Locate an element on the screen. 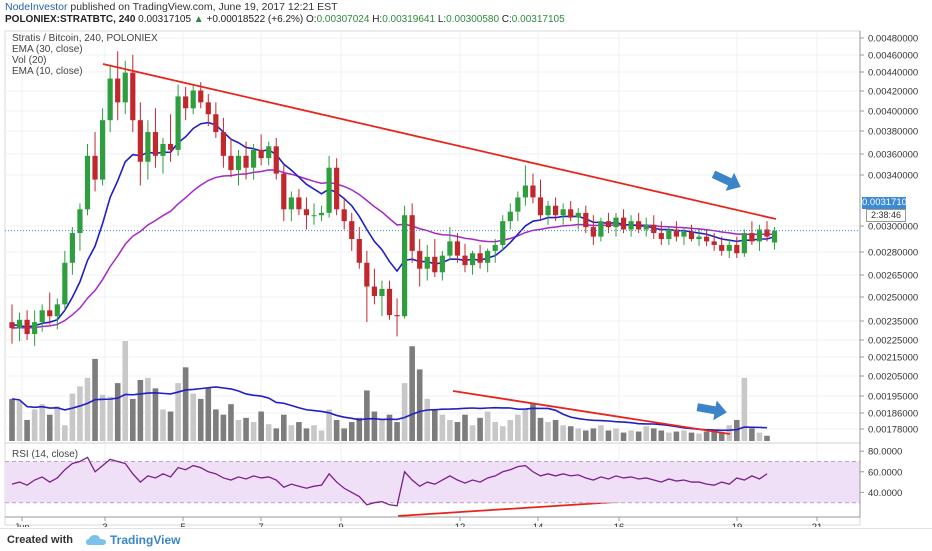  date-tick-label: 3 is located at coordinates (104, 524).